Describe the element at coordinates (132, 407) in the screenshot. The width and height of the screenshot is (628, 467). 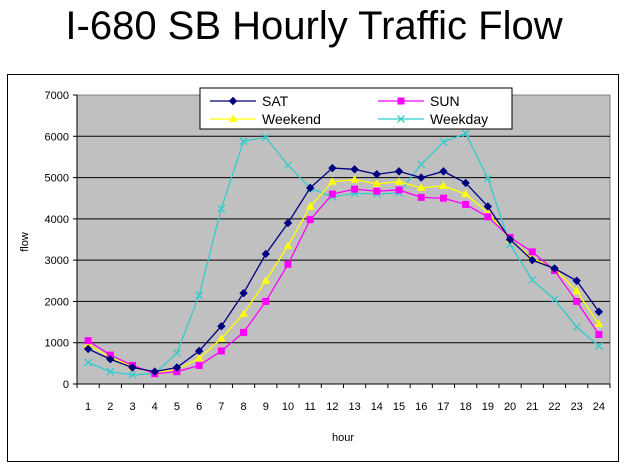
I see `x-tick-label: 3` at that location.